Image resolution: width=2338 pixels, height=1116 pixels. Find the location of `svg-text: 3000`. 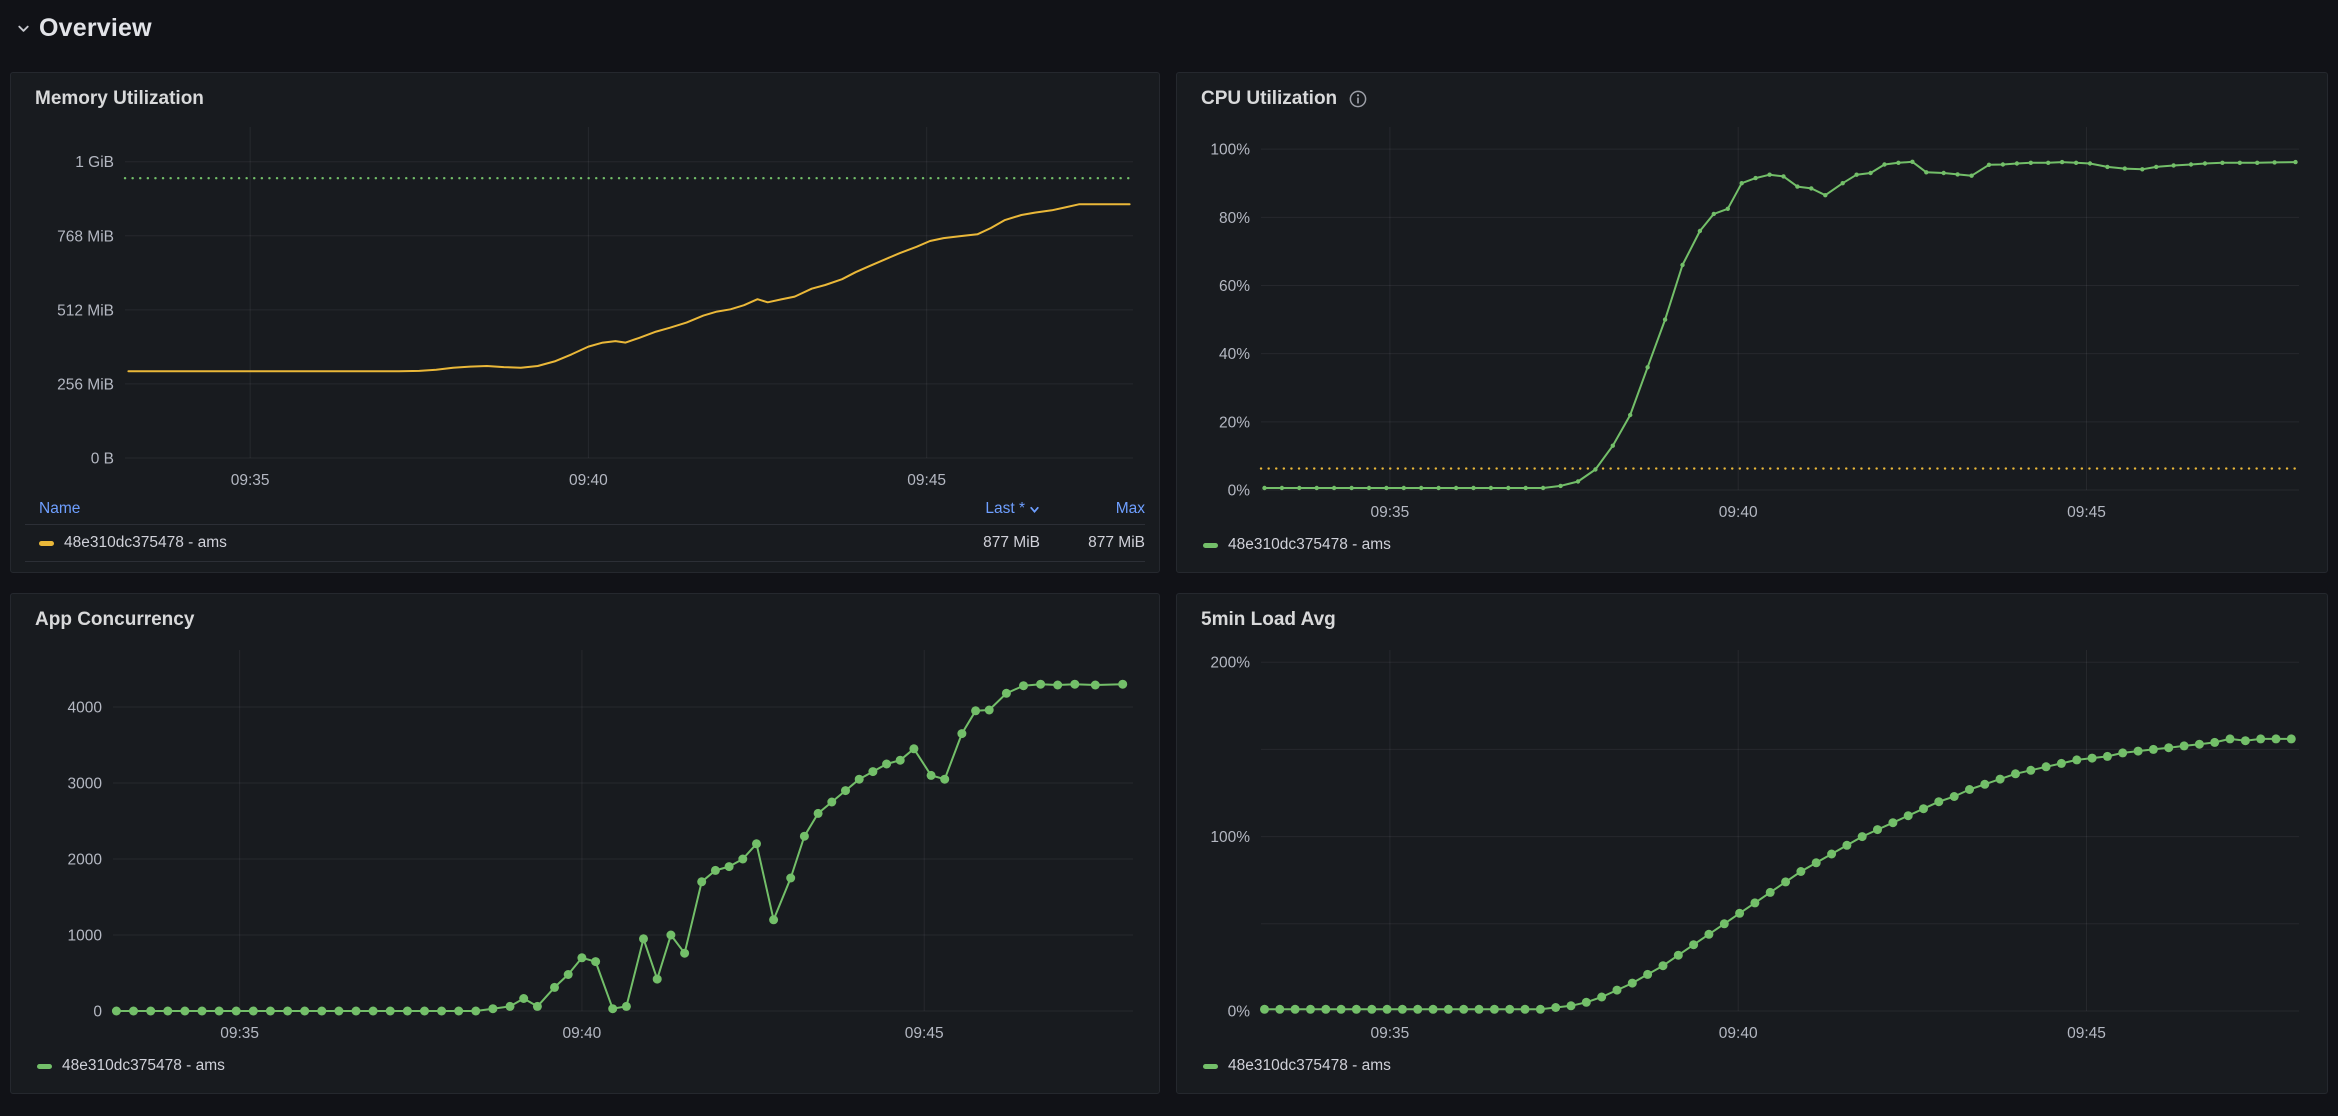

svg-text: 3000 is located at coordinates (85, 784).